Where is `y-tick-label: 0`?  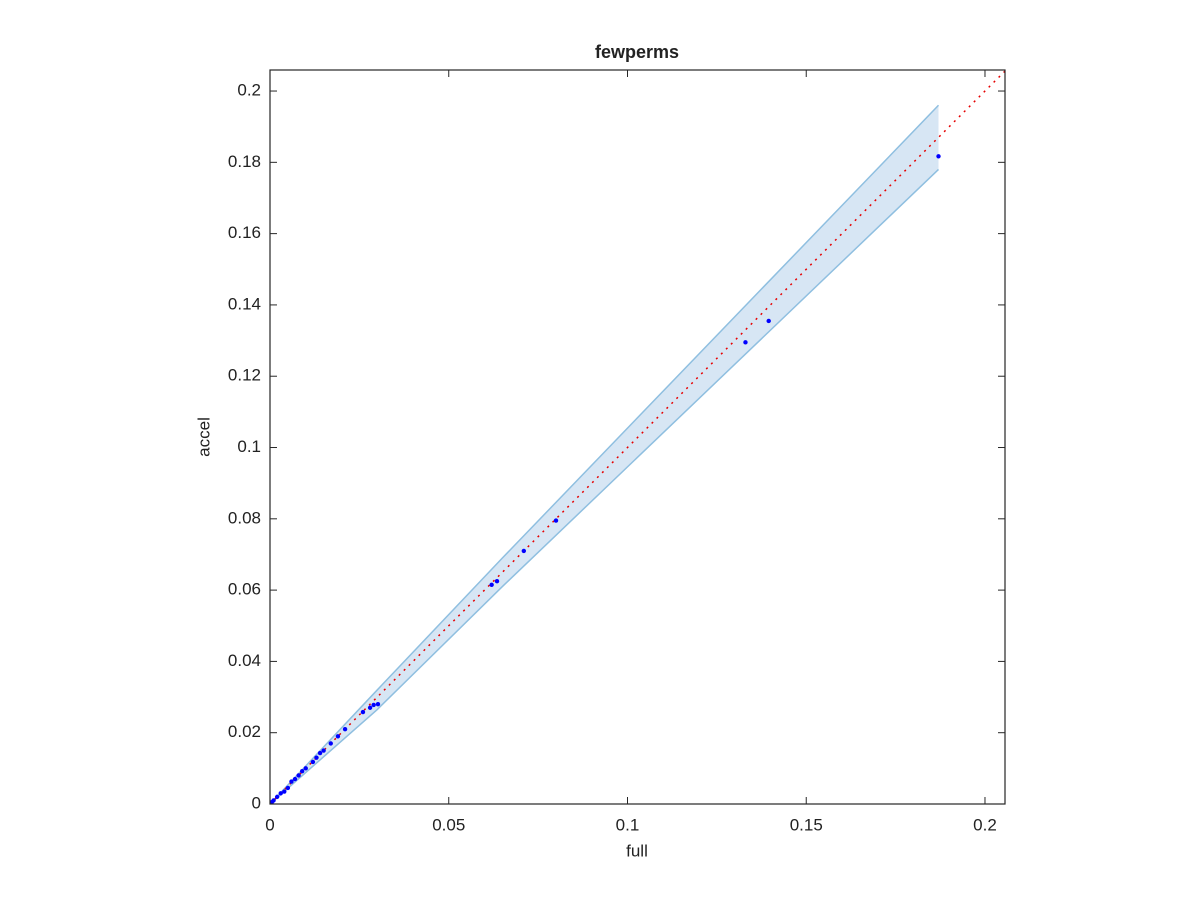
y-tick-label: 0 is located at coordinates (256, 802).